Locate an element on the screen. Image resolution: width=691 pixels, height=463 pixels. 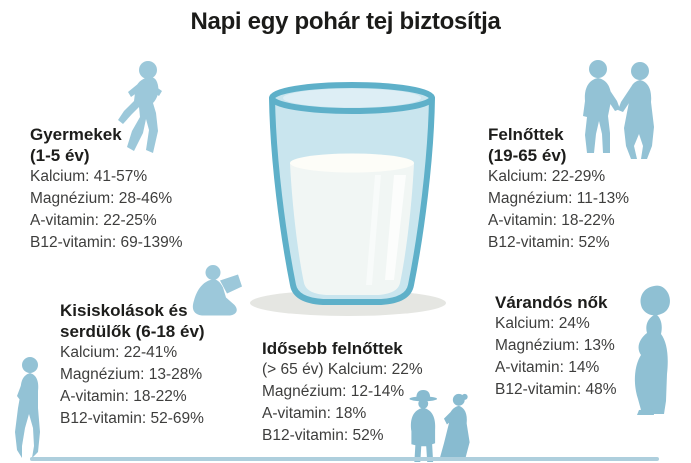
nutrient-line: Magnézium: 11-13% is located at coordinates (559, 198).